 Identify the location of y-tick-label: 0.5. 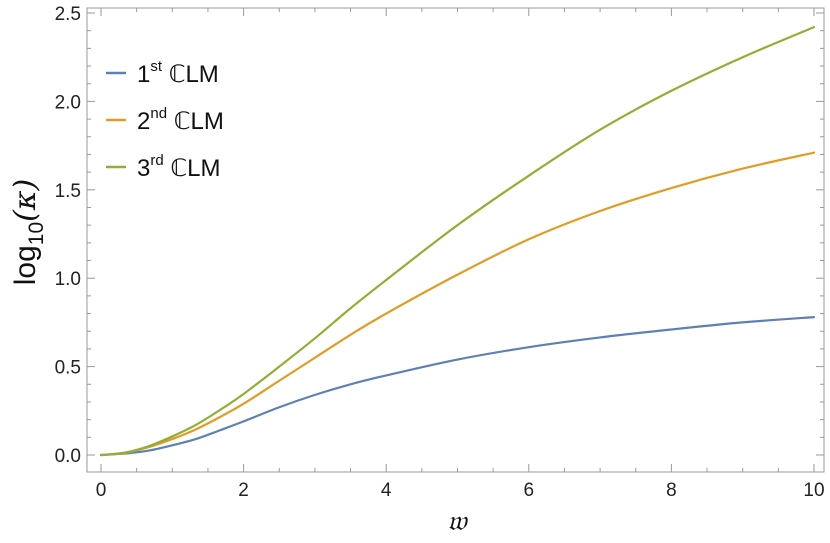
(68, 368).